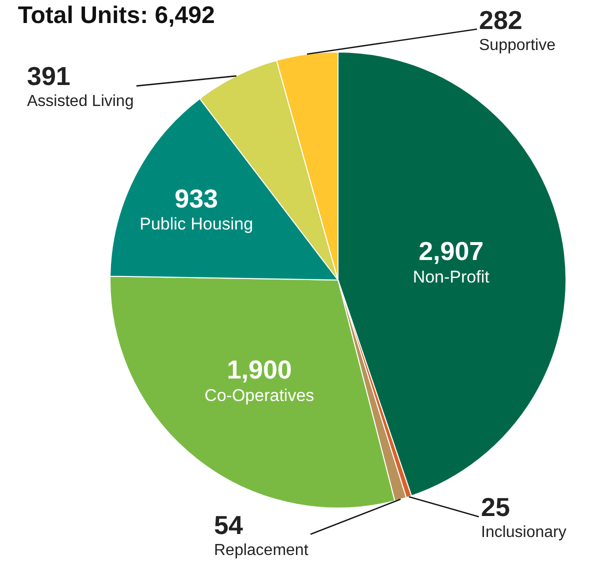 Image resolution: width=596 pixels, height=567 pixels. I want to click on slice-label: Replacement, so click(261, 550).